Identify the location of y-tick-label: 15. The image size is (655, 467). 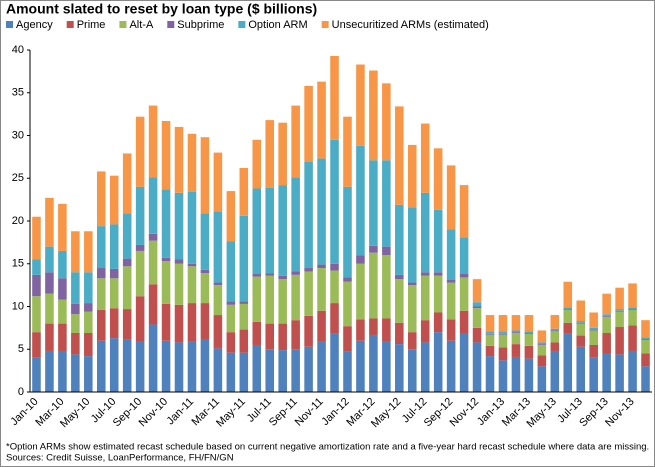
(18, 264).